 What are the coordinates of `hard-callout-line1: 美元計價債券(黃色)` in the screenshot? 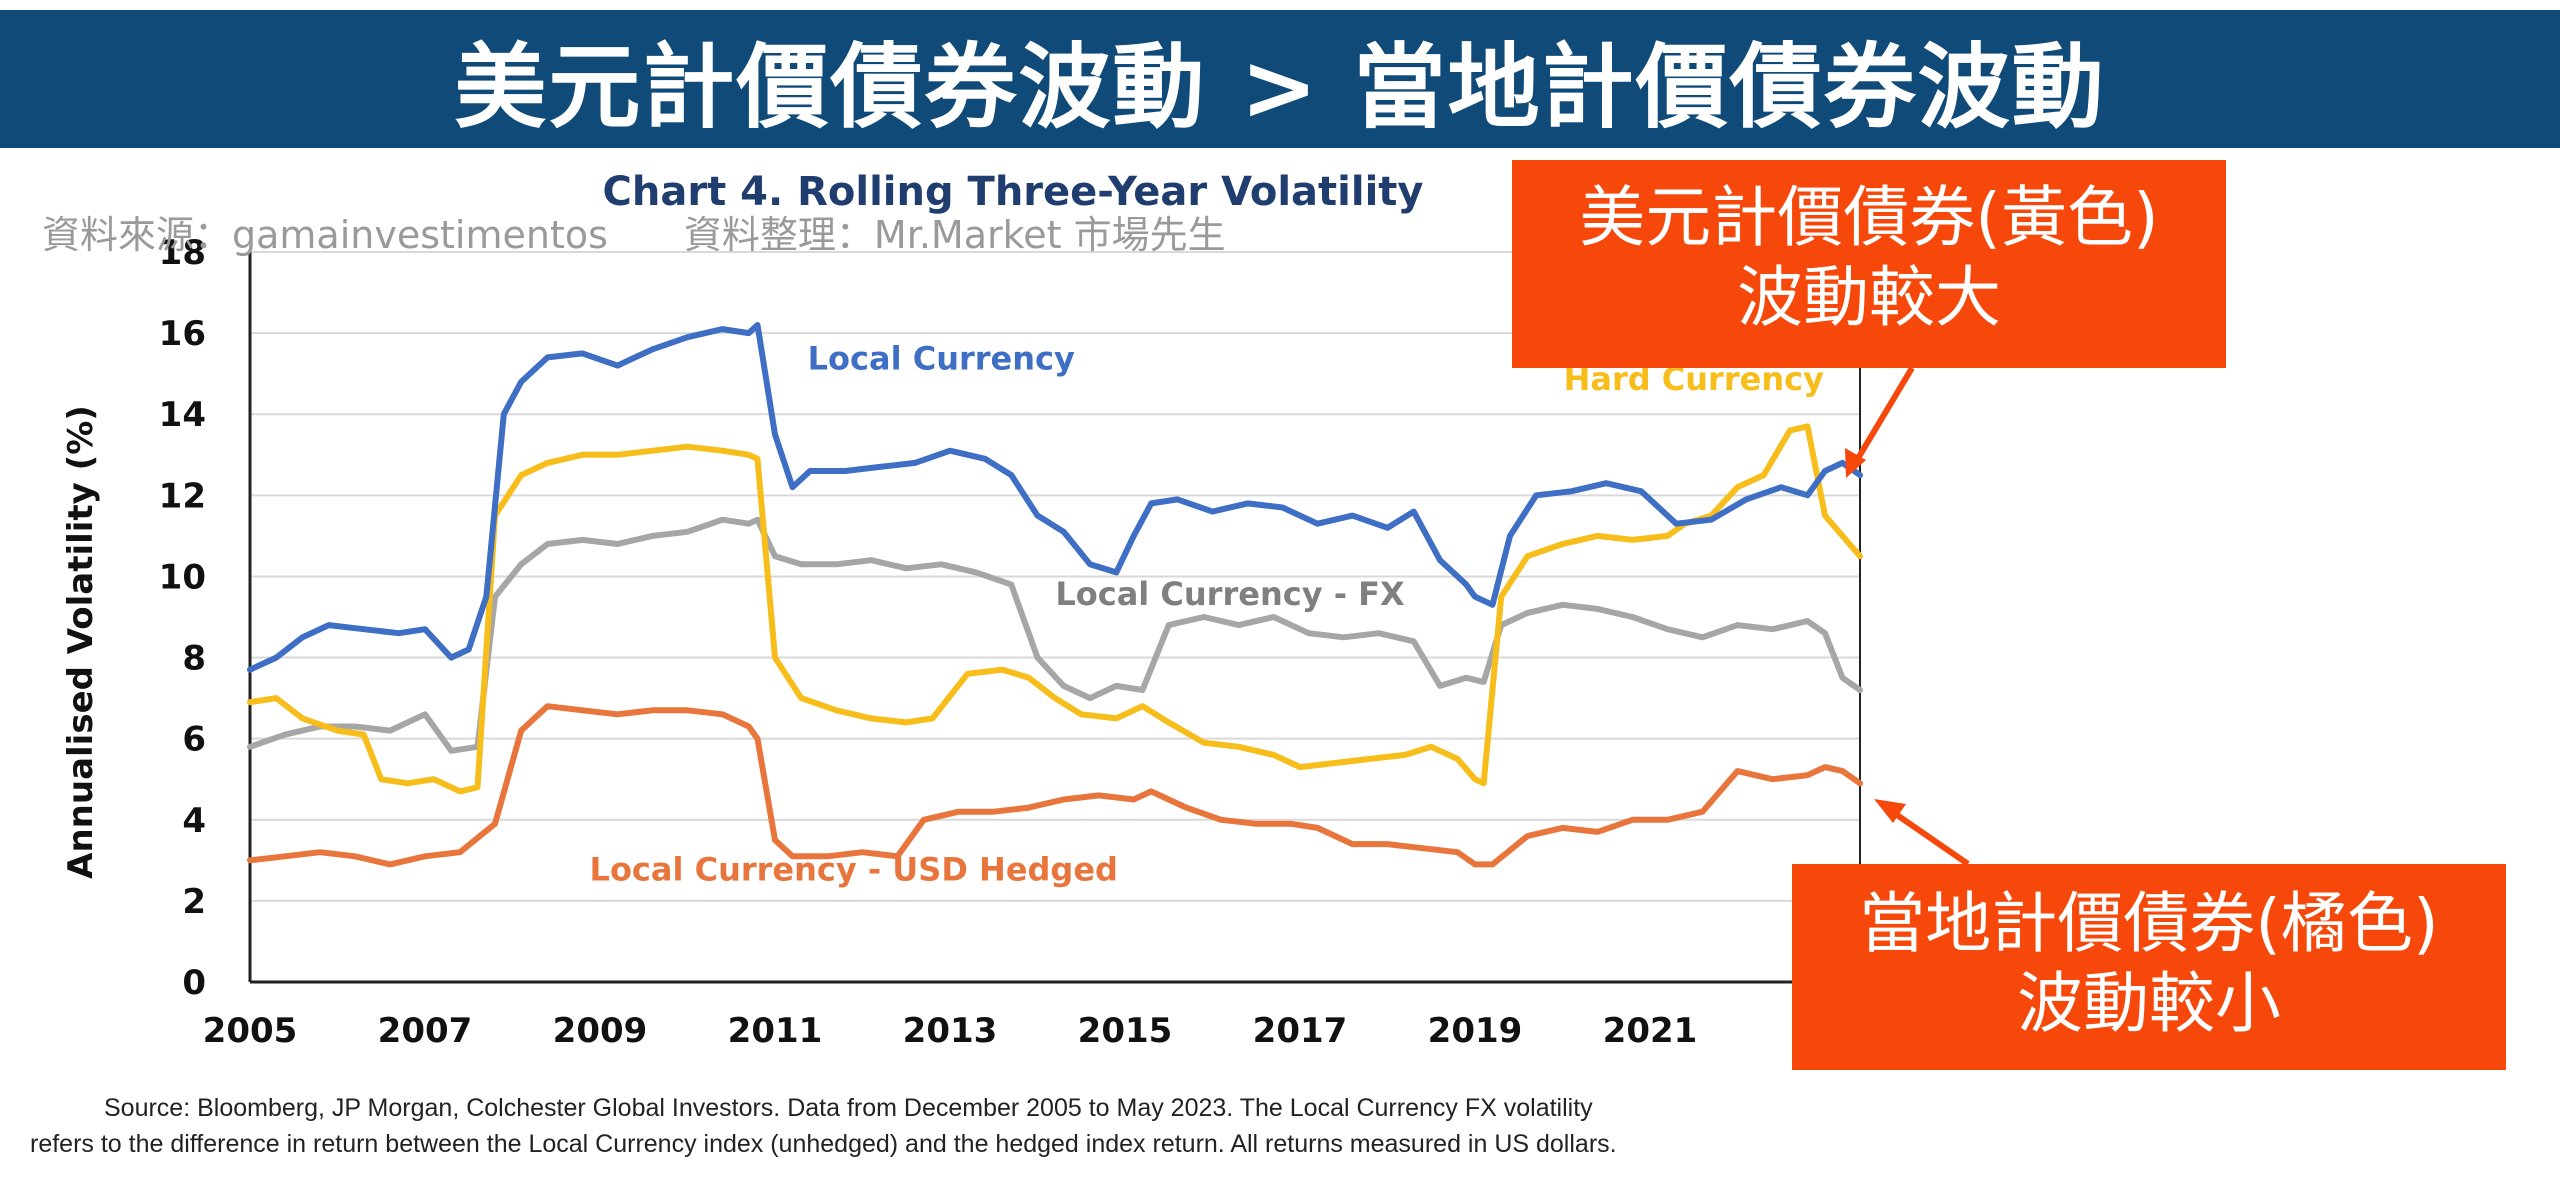 It's located at (1869, 217).